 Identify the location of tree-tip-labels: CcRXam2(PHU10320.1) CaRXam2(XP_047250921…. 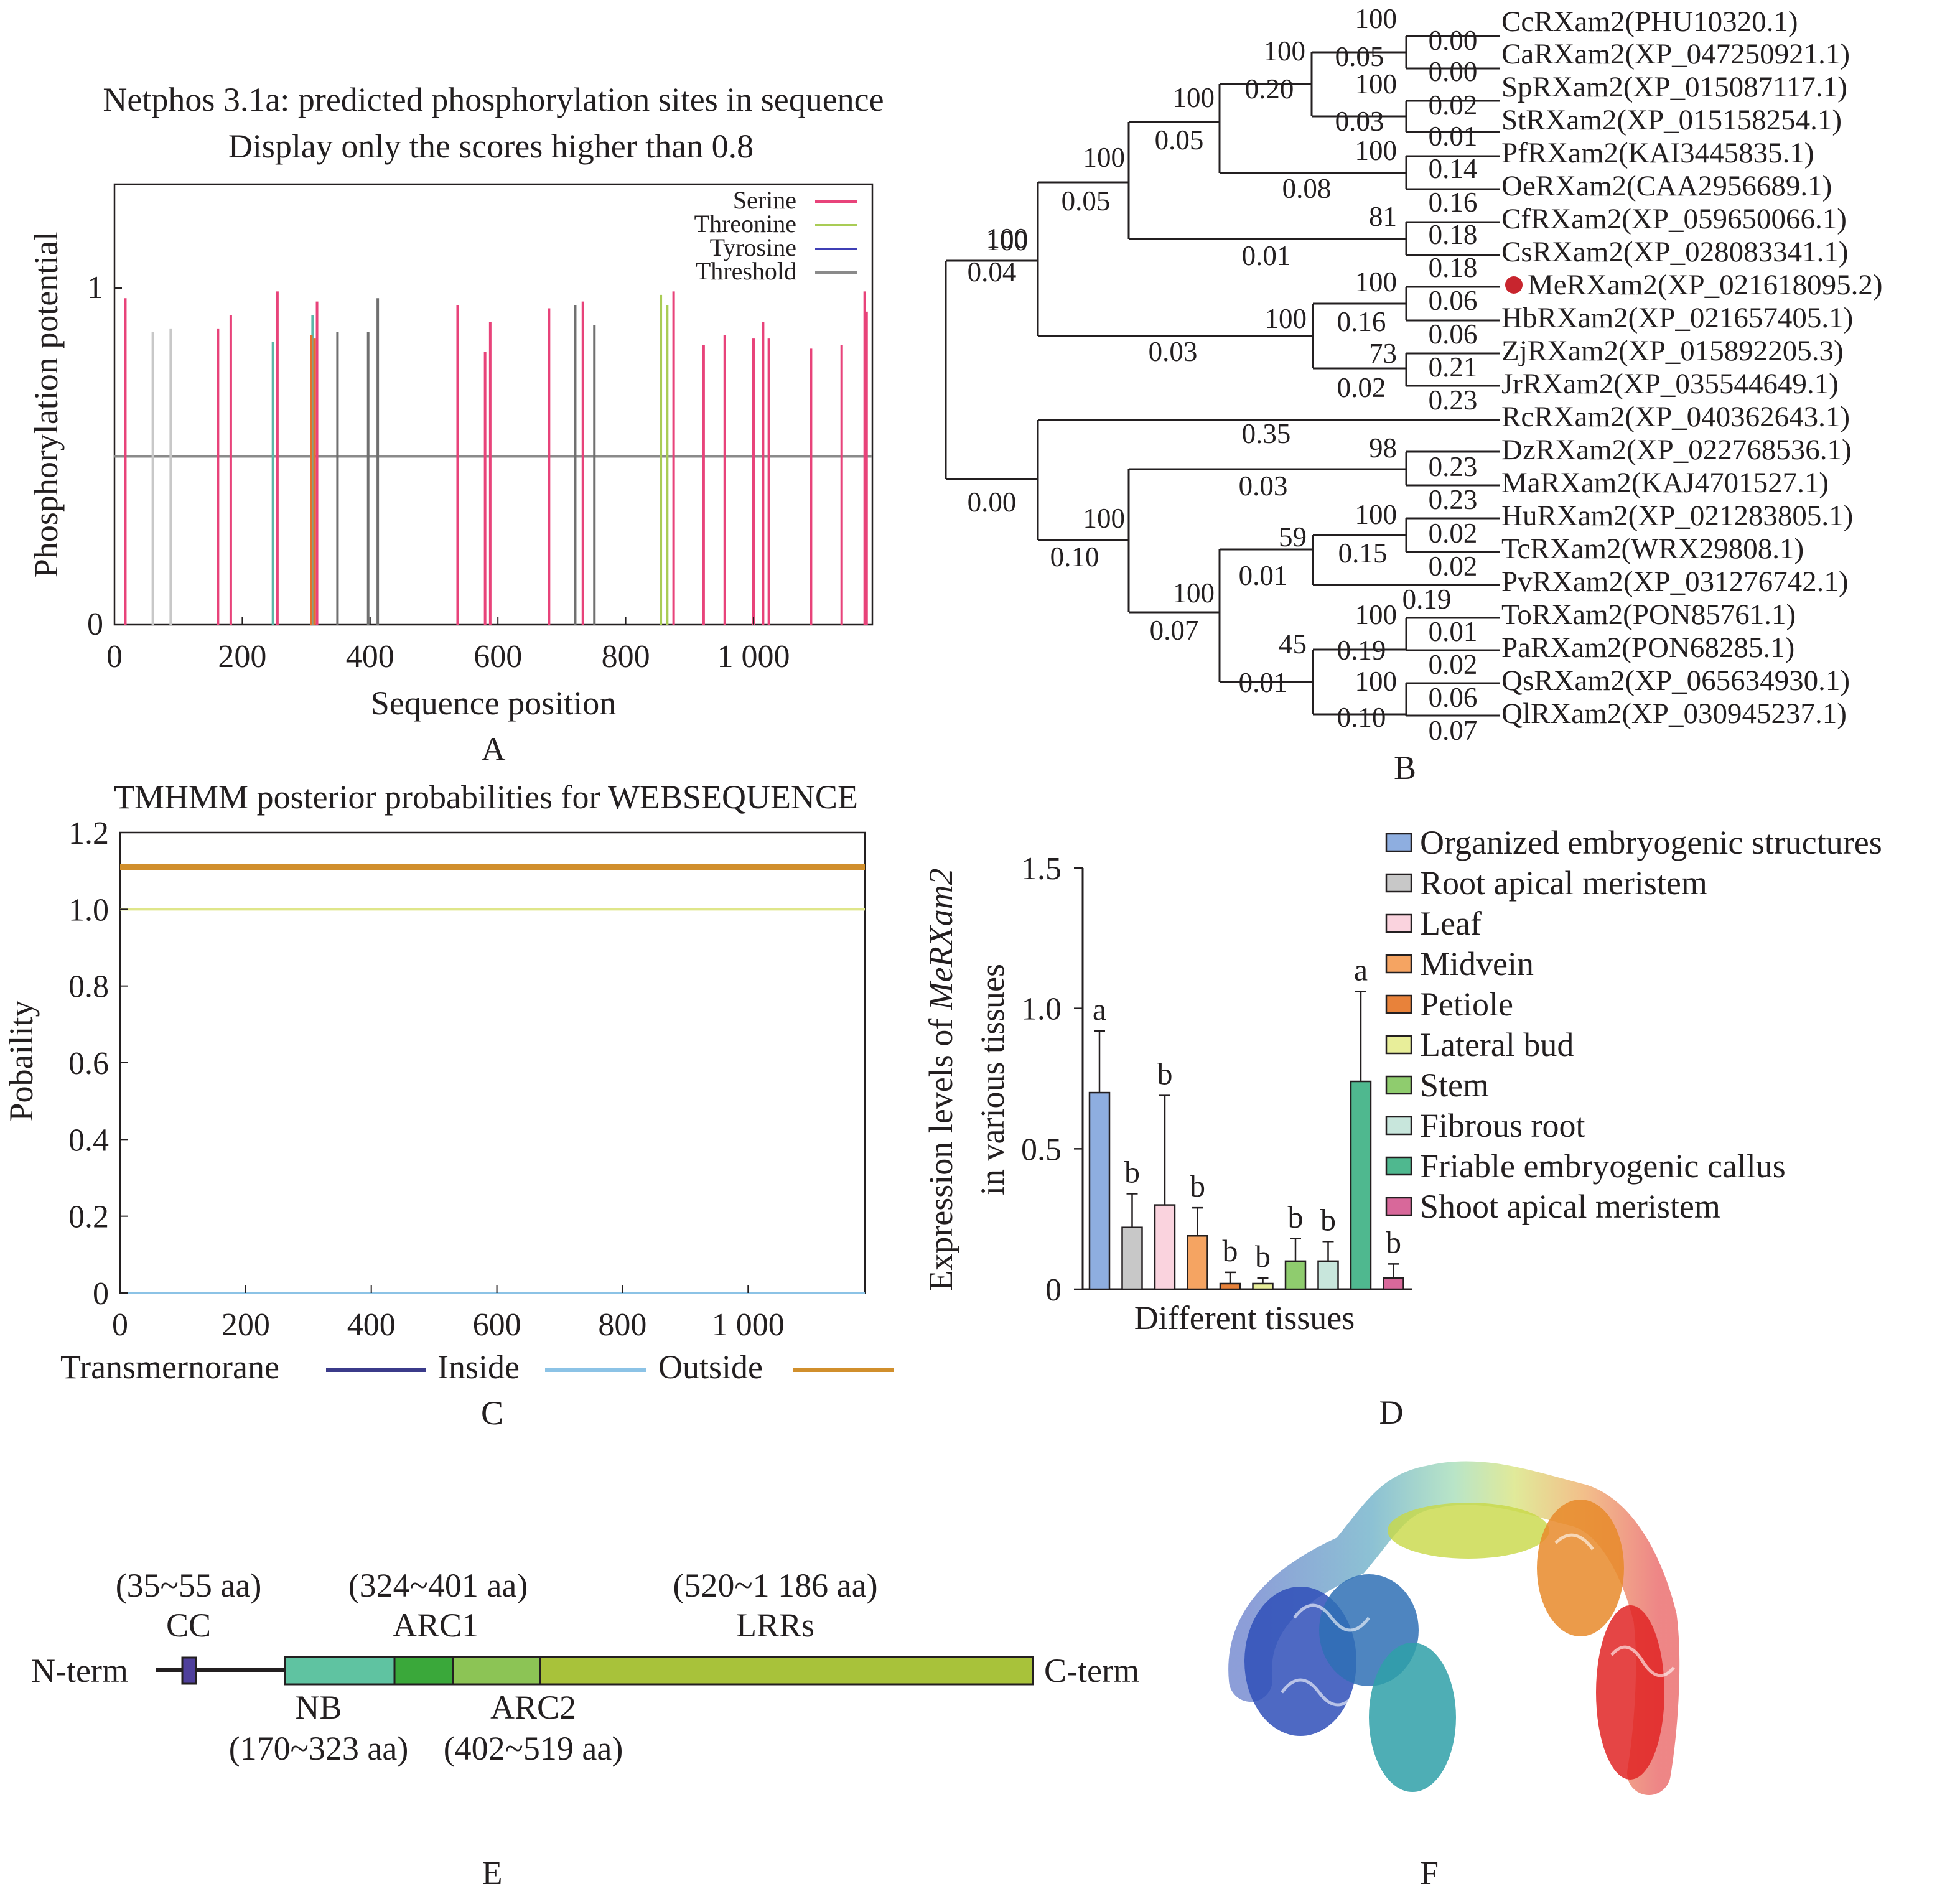
(1692, 368).